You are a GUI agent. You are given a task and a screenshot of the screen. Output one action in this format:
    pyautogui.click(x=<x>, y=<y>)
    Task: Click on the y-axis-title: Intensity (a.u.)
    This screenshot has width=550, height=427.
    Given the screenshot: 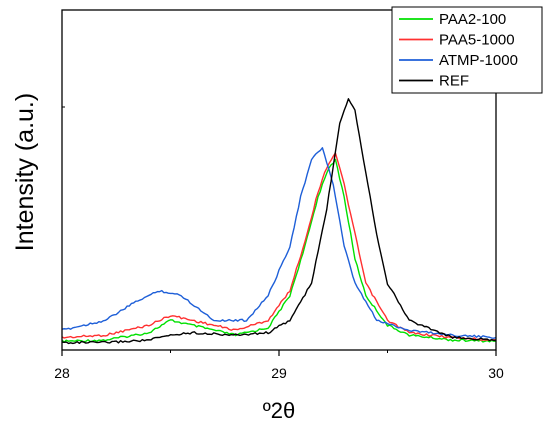 What is the action you would take?
    pyautogui.click(x=25, y=172)
    